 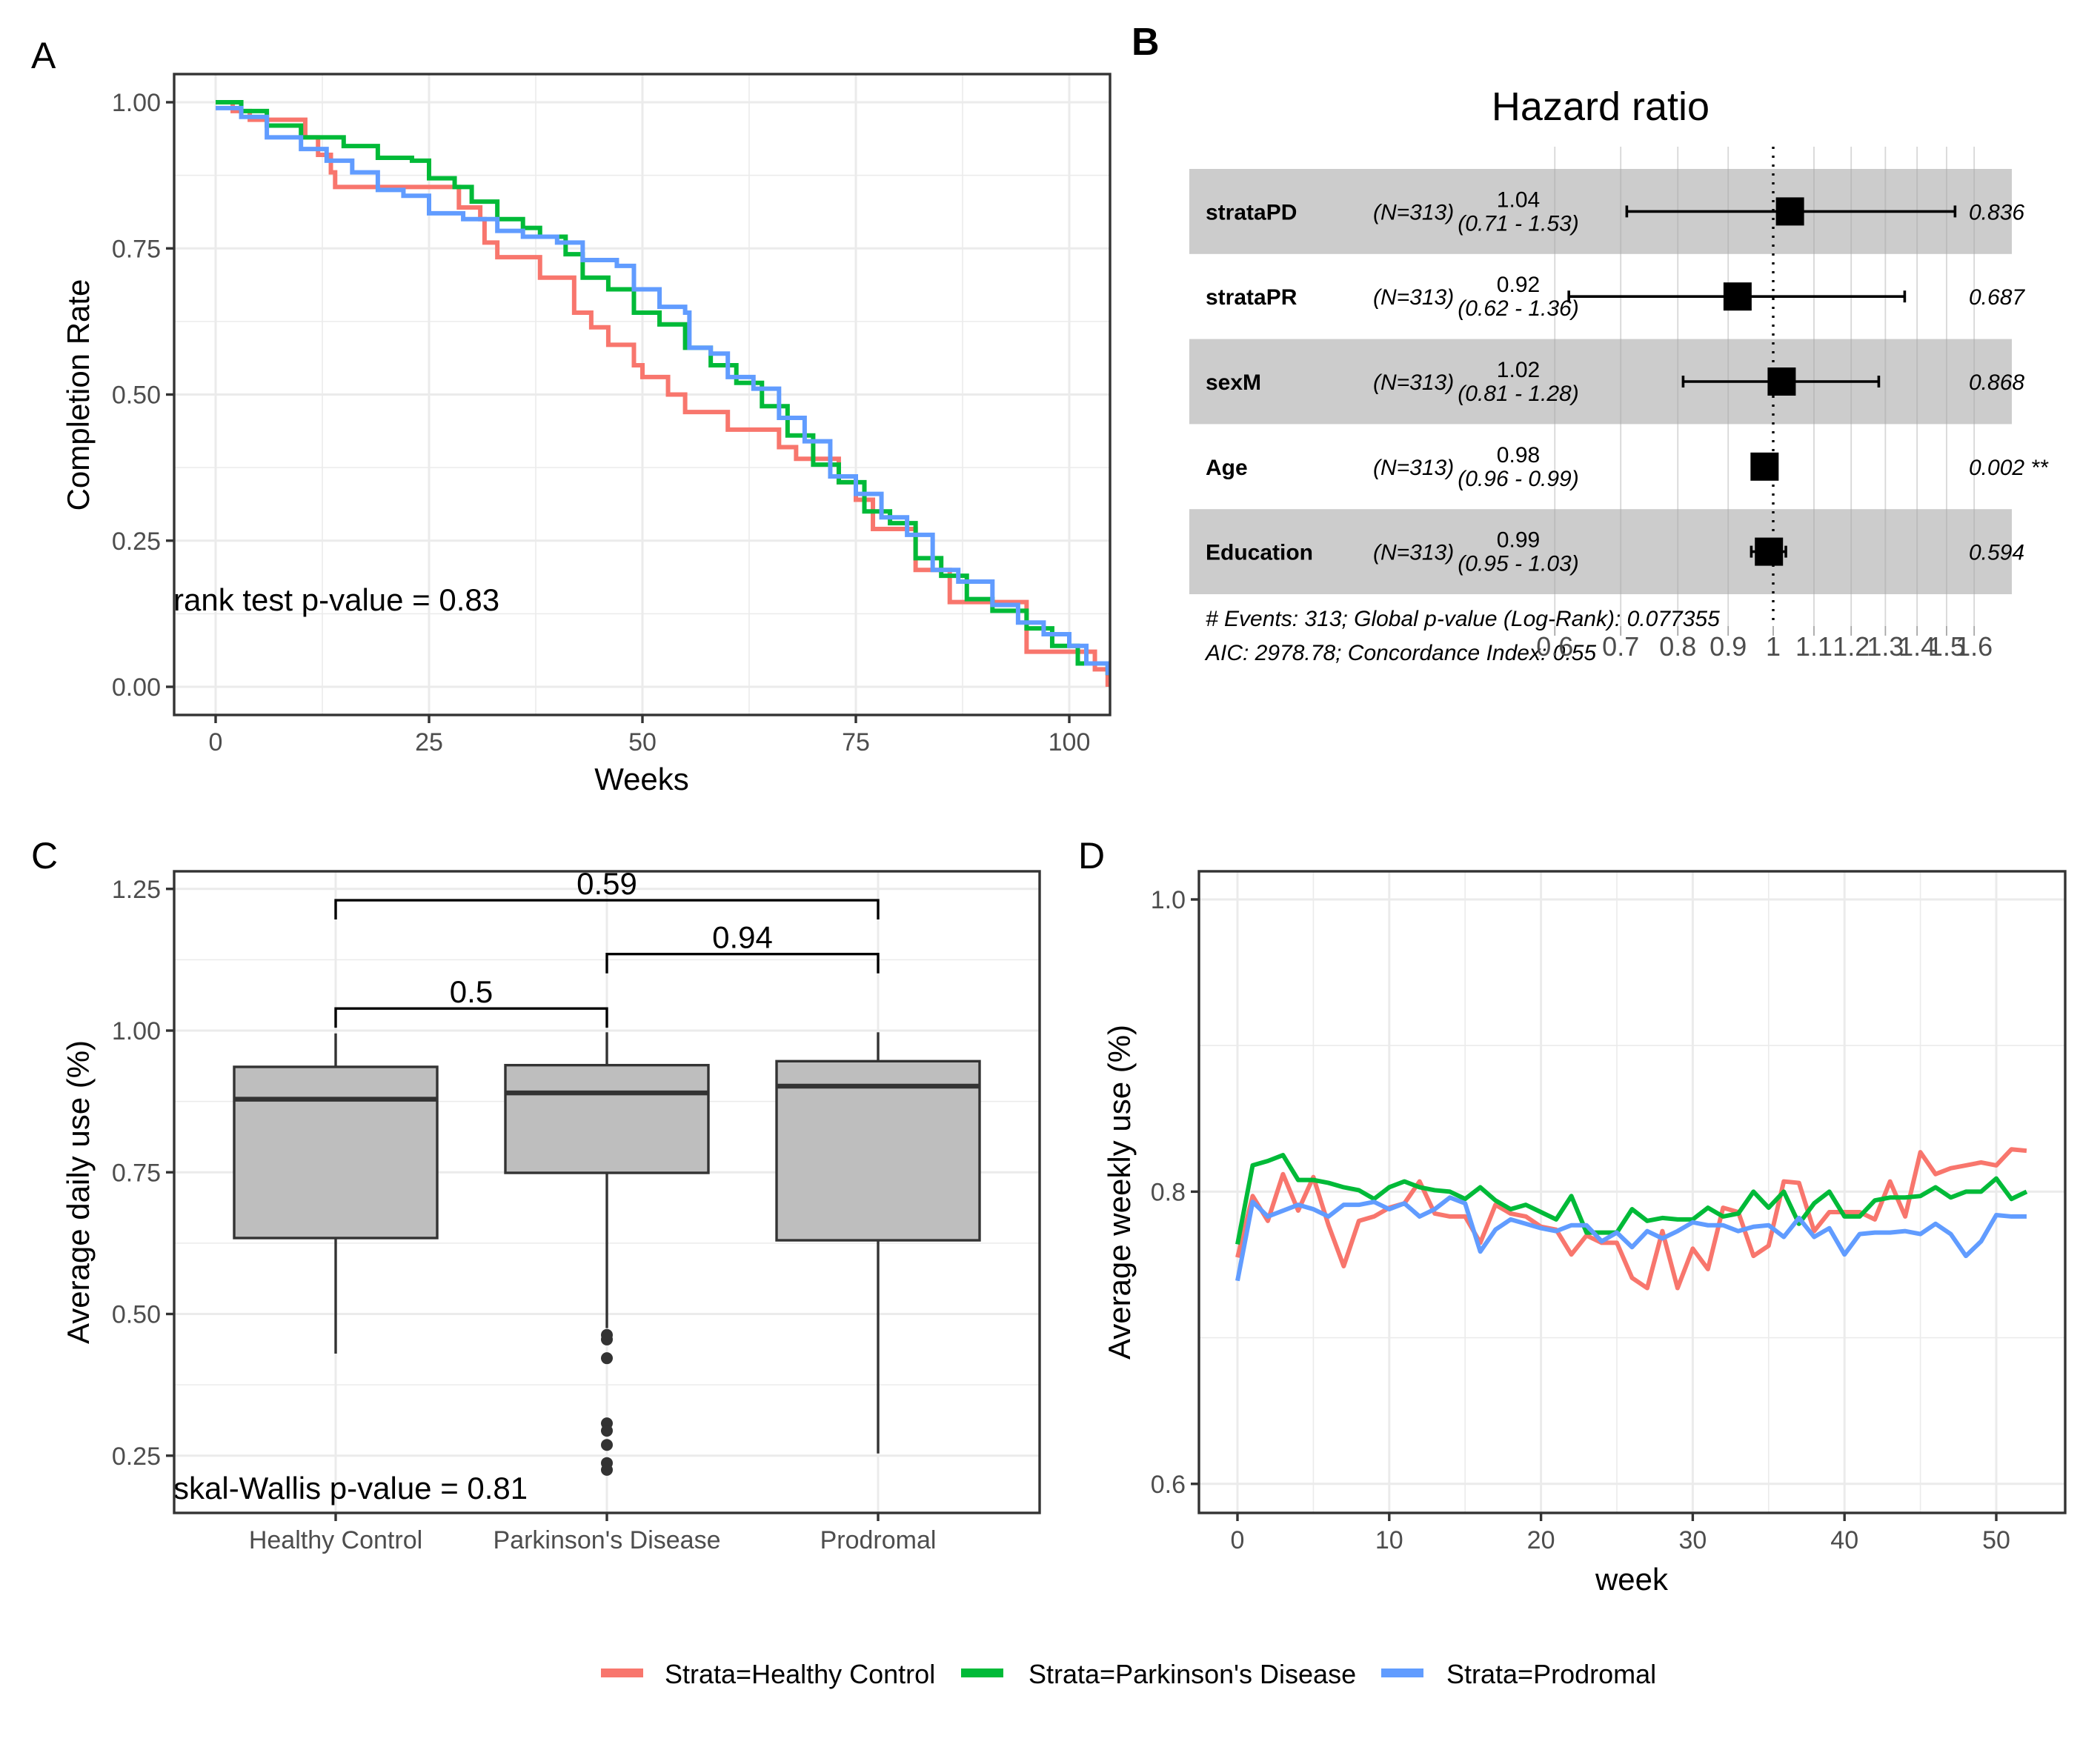 I want to click on panel-d-y-tick-label: 0.8, so click(x=1169, y=1192).